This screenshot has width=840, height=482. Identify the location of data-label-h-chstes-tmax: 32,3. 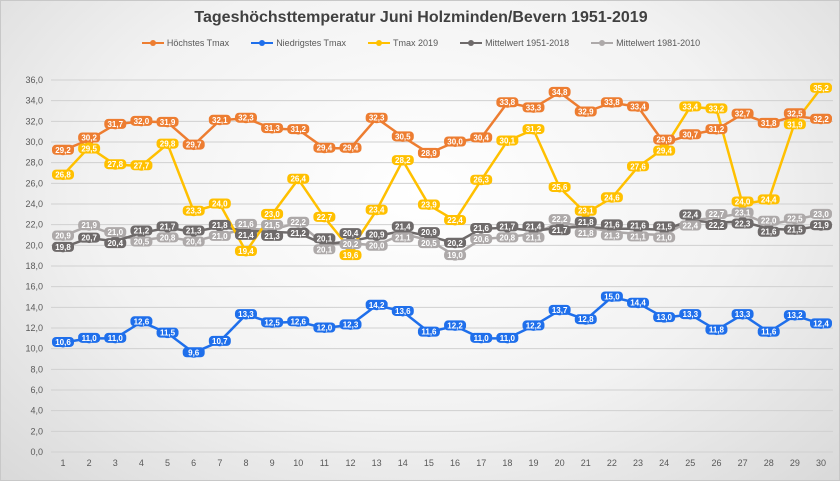
(246, 118).